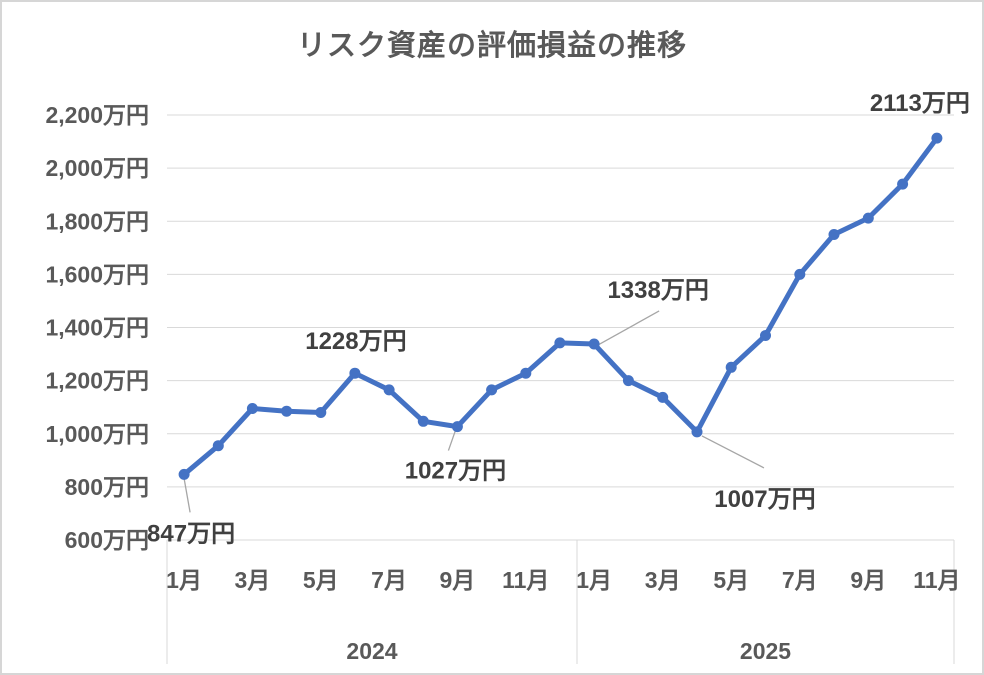 This screenshot has width=984, height=675. Describe the element at coordinates (97, 168) in the screenshot. I see `y-tick-label: 2,000万円` at that location.